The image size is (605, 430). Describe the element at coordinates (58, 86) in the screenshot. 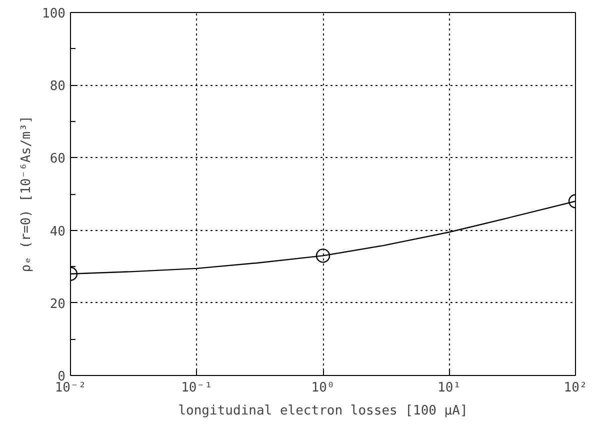

I see `y-tick-label: 80` at that location.